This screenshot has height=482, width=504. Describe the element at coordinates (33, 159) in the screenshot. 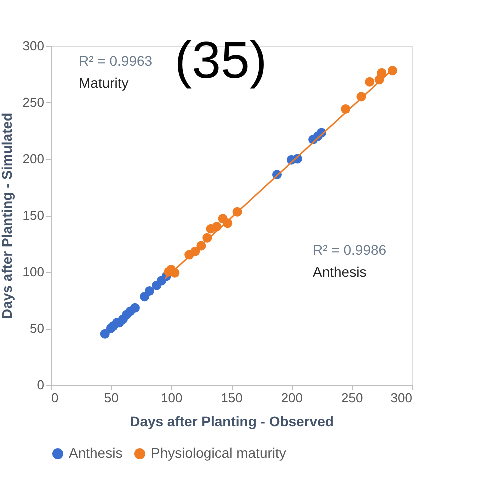

I see `y-tick-label: 200` at that location.